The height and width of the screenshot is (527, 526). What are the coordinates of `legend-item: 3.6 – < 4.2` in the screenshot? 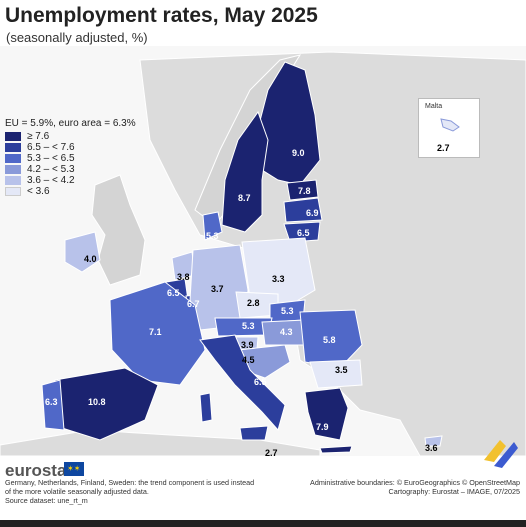 It's located at (70, 180).